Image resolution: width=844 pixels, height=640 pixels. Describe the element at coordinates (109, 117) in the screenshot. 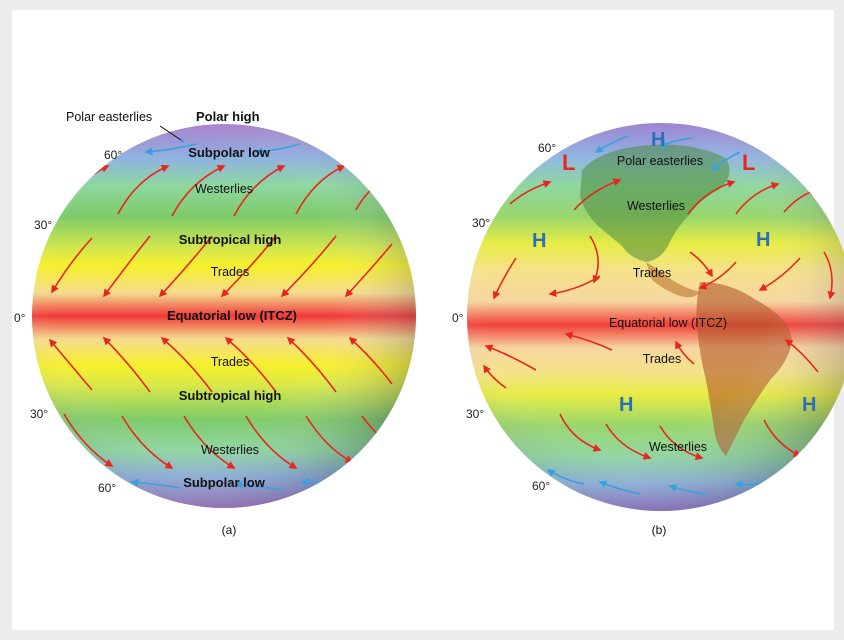

I see `label-polar-easterlies-a: Polar easterlies` at that location.